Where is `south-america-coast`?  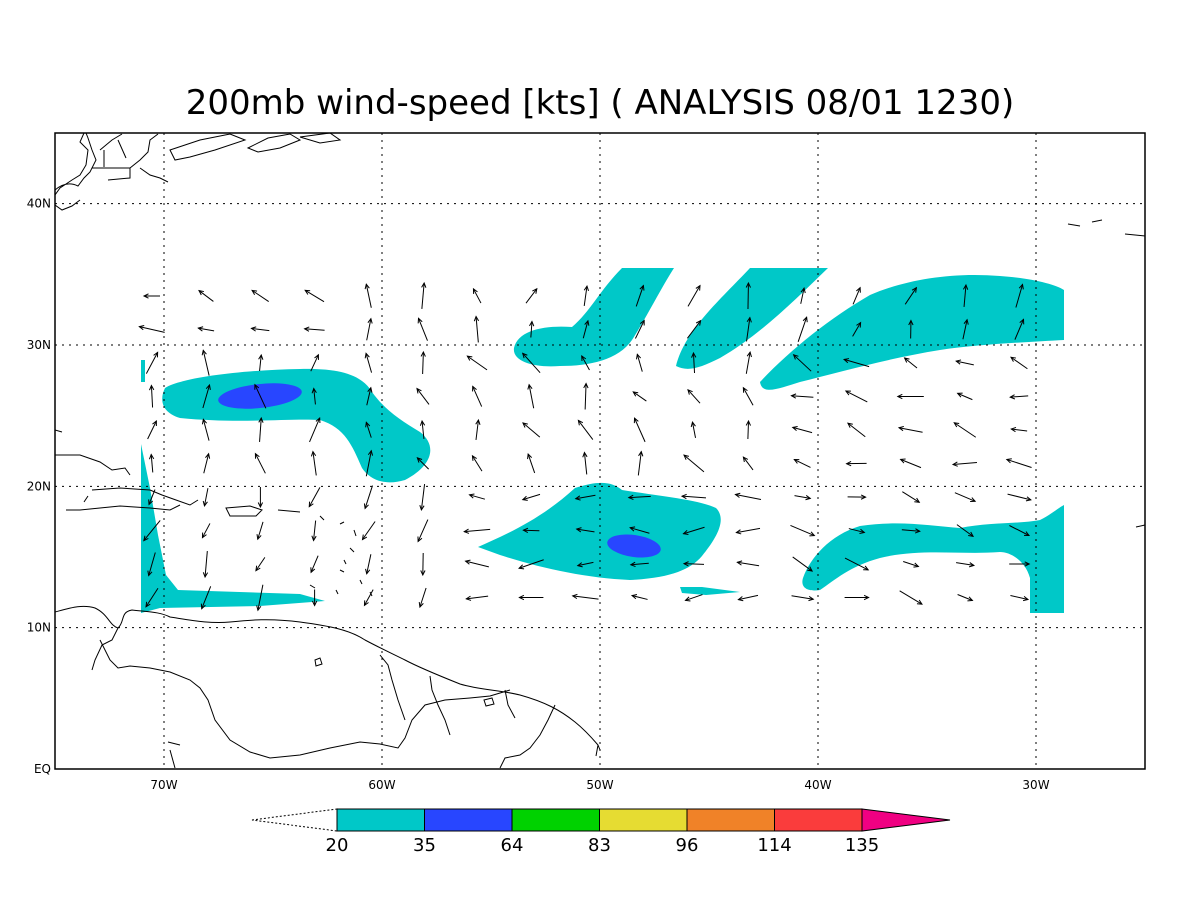
south-america-coast is located at coordinates (328, 681).